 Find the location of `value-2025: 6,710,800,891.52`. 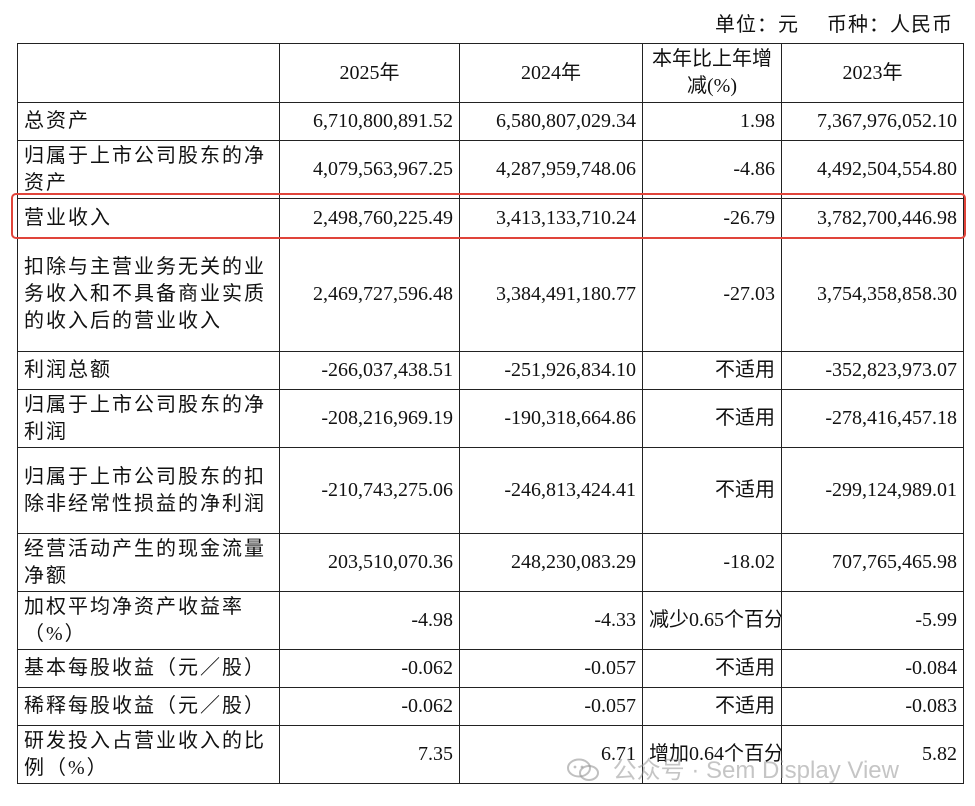

value-2025: 6,710,800,891.52 is located at coordinates (369, 121).